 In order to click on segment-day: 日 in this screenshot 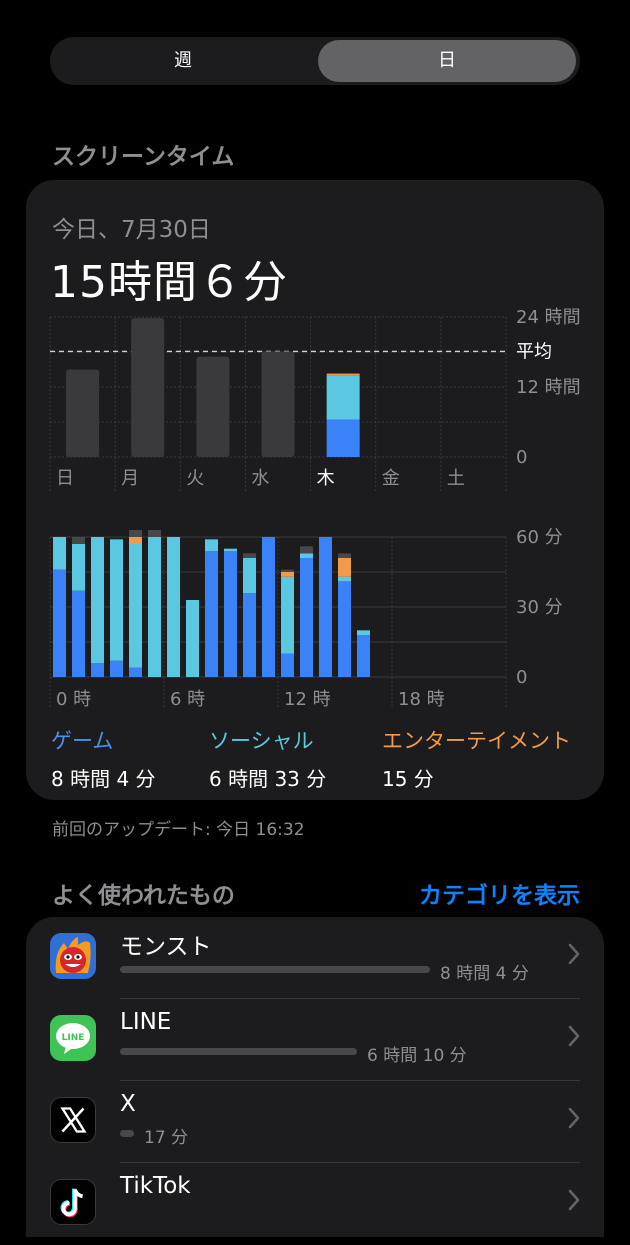, I will do `click(447, 61)`.